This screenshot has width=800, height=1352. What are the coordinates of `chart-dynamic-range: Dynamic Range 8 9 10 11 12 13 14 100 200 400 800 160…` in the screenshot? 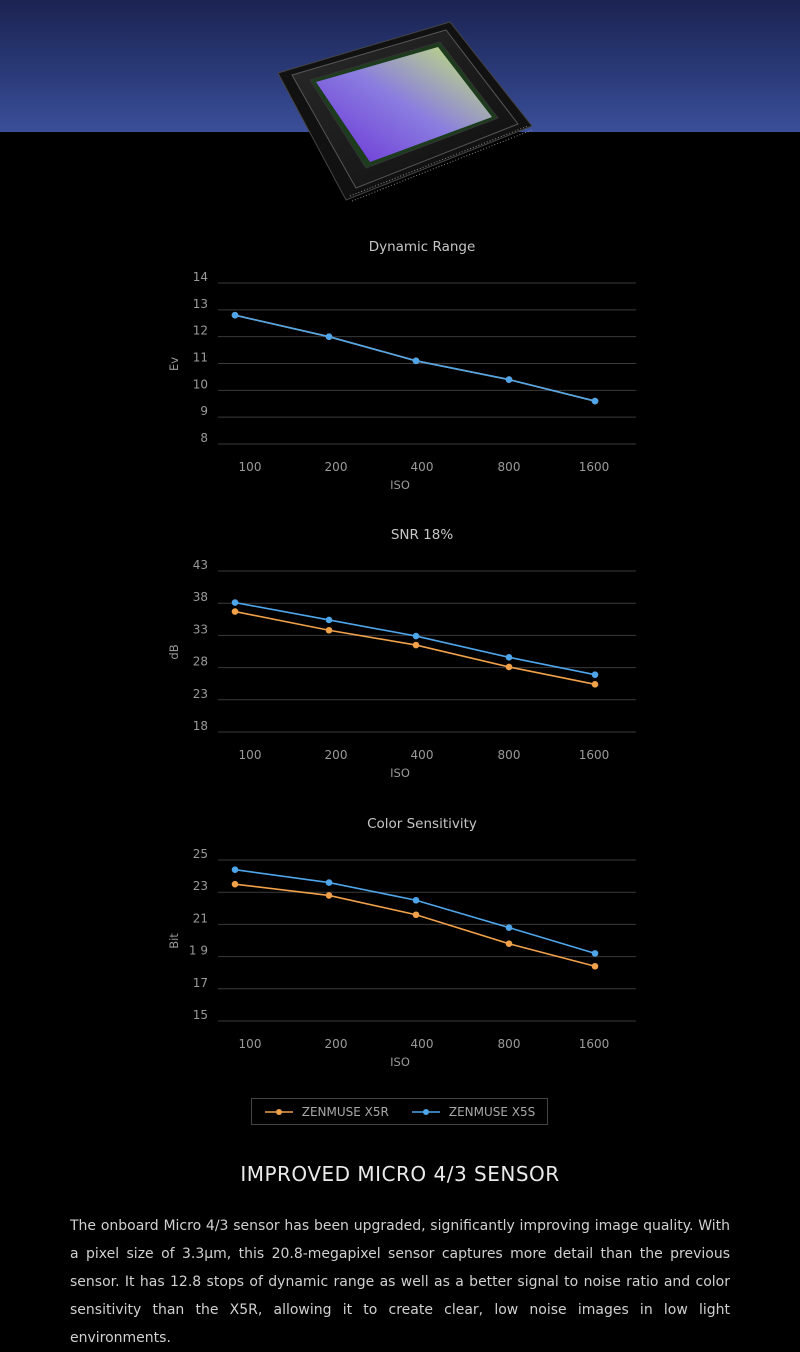 It's located at (401, 365).